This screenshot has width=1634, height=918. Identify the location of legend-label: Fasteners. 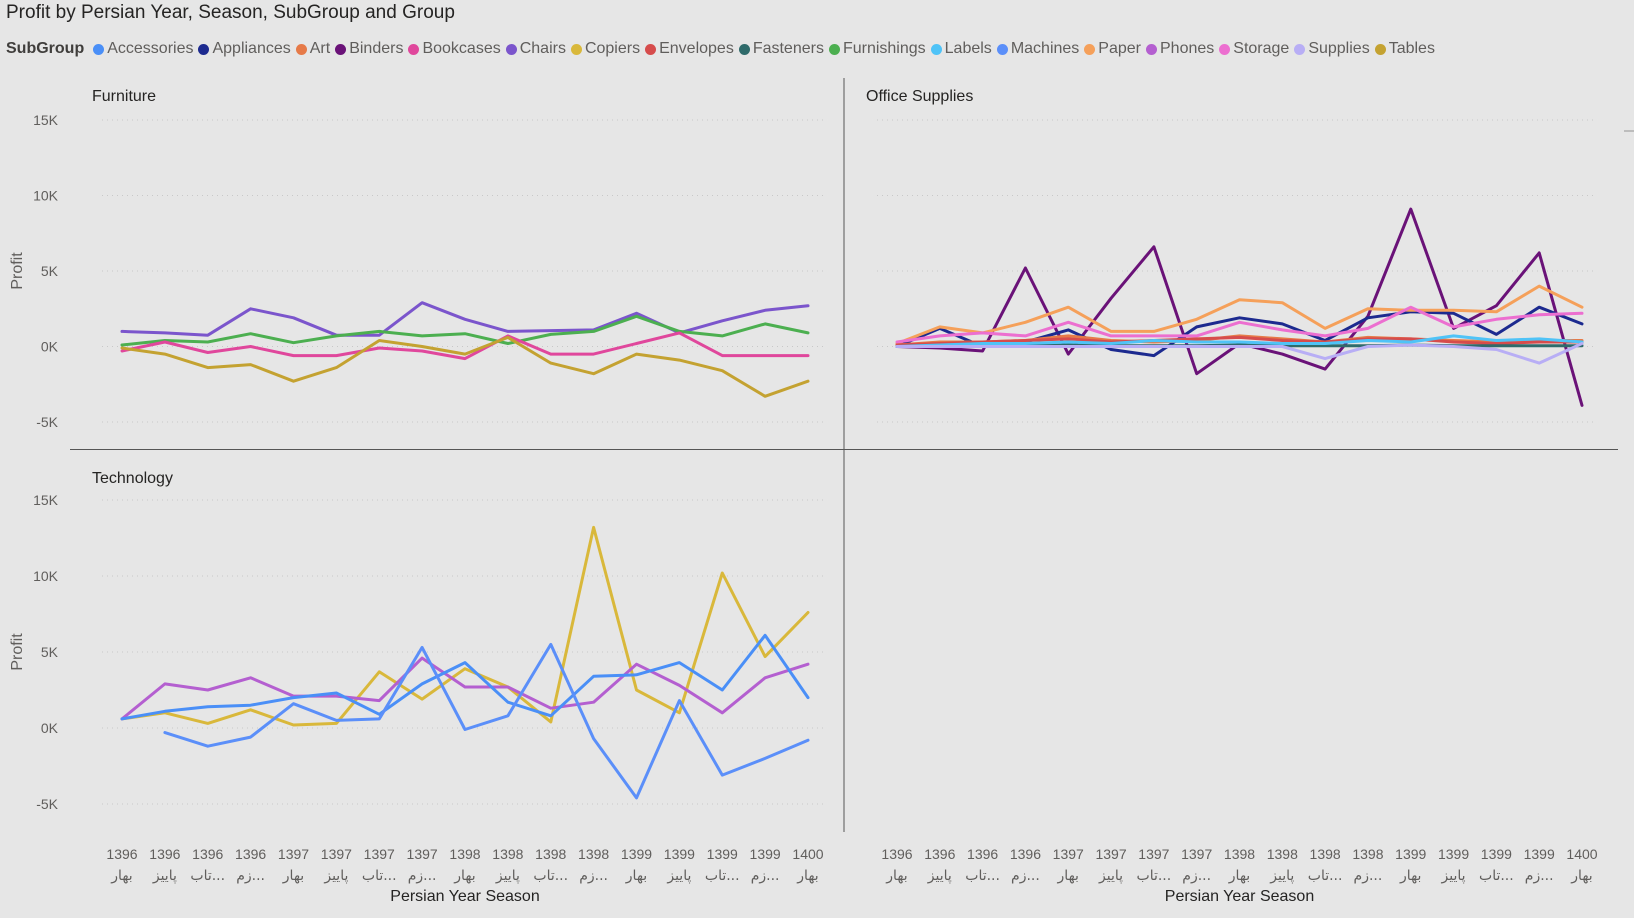
(788, 48).